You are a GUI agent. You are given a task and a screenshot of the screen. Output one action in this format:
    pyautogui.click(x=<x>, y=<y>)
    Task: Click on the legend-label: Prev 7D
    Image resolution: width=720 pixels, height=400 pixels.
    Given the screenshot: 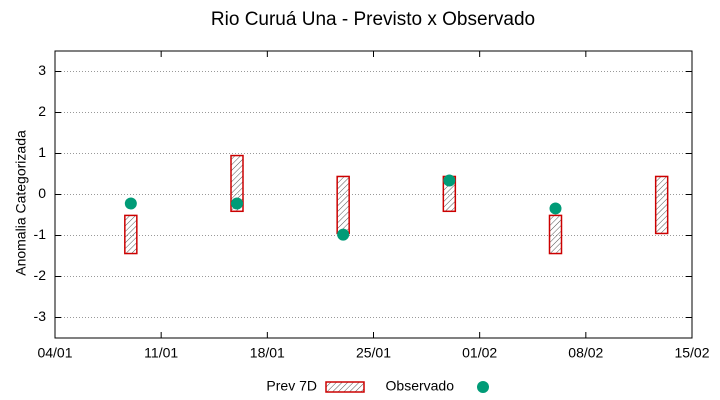 What is the action you would take?
    pyautogui.click(x=291, y=386)
    